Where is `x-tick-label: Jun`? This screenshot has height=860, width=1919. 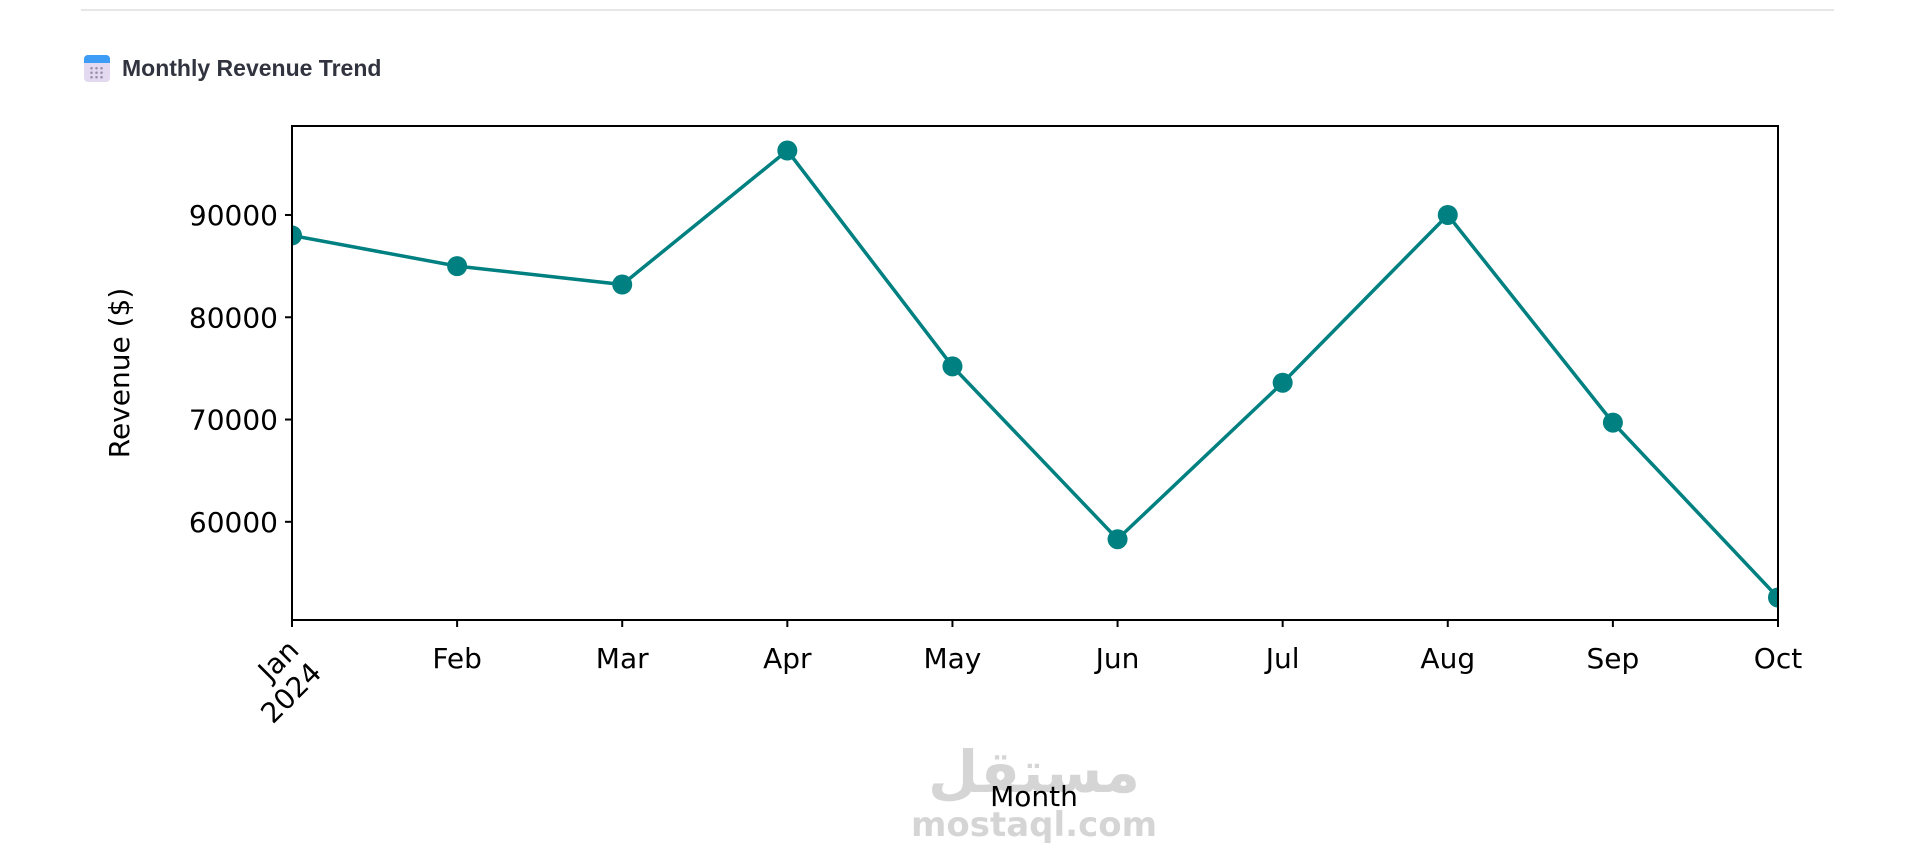
x-tick-label: Jun is located at coordinates (1117, 658).